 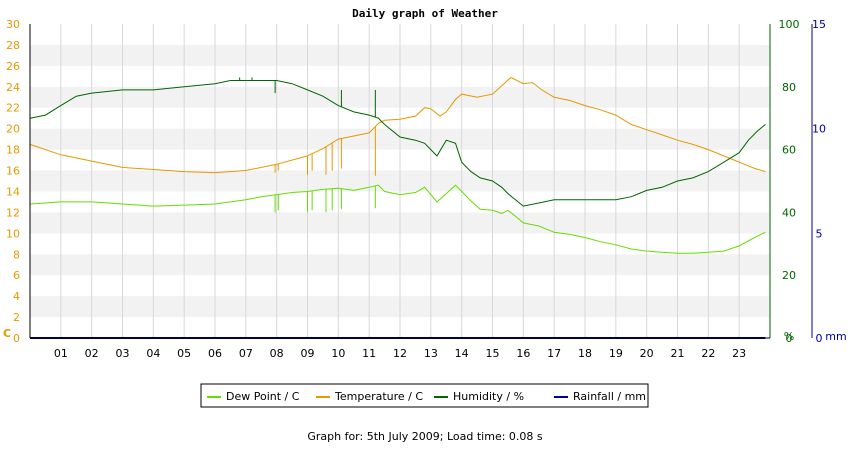 I want to click on x-tick-label: 20, so click(x=647, y=353).